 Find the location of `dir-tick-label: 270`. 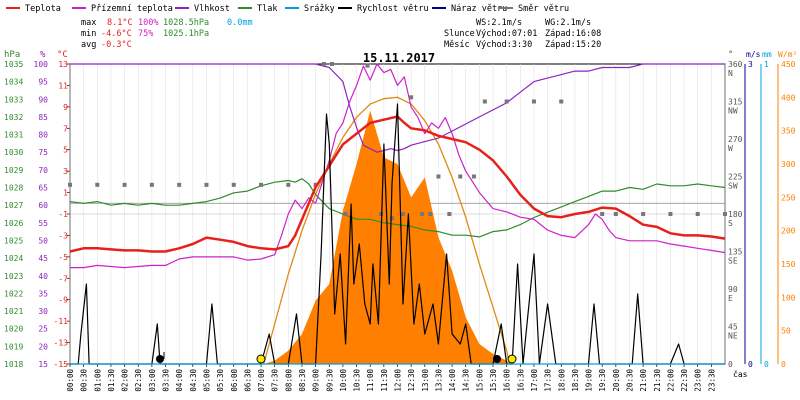

dir-tick-label: 270 is located at coordinates (735, 139).